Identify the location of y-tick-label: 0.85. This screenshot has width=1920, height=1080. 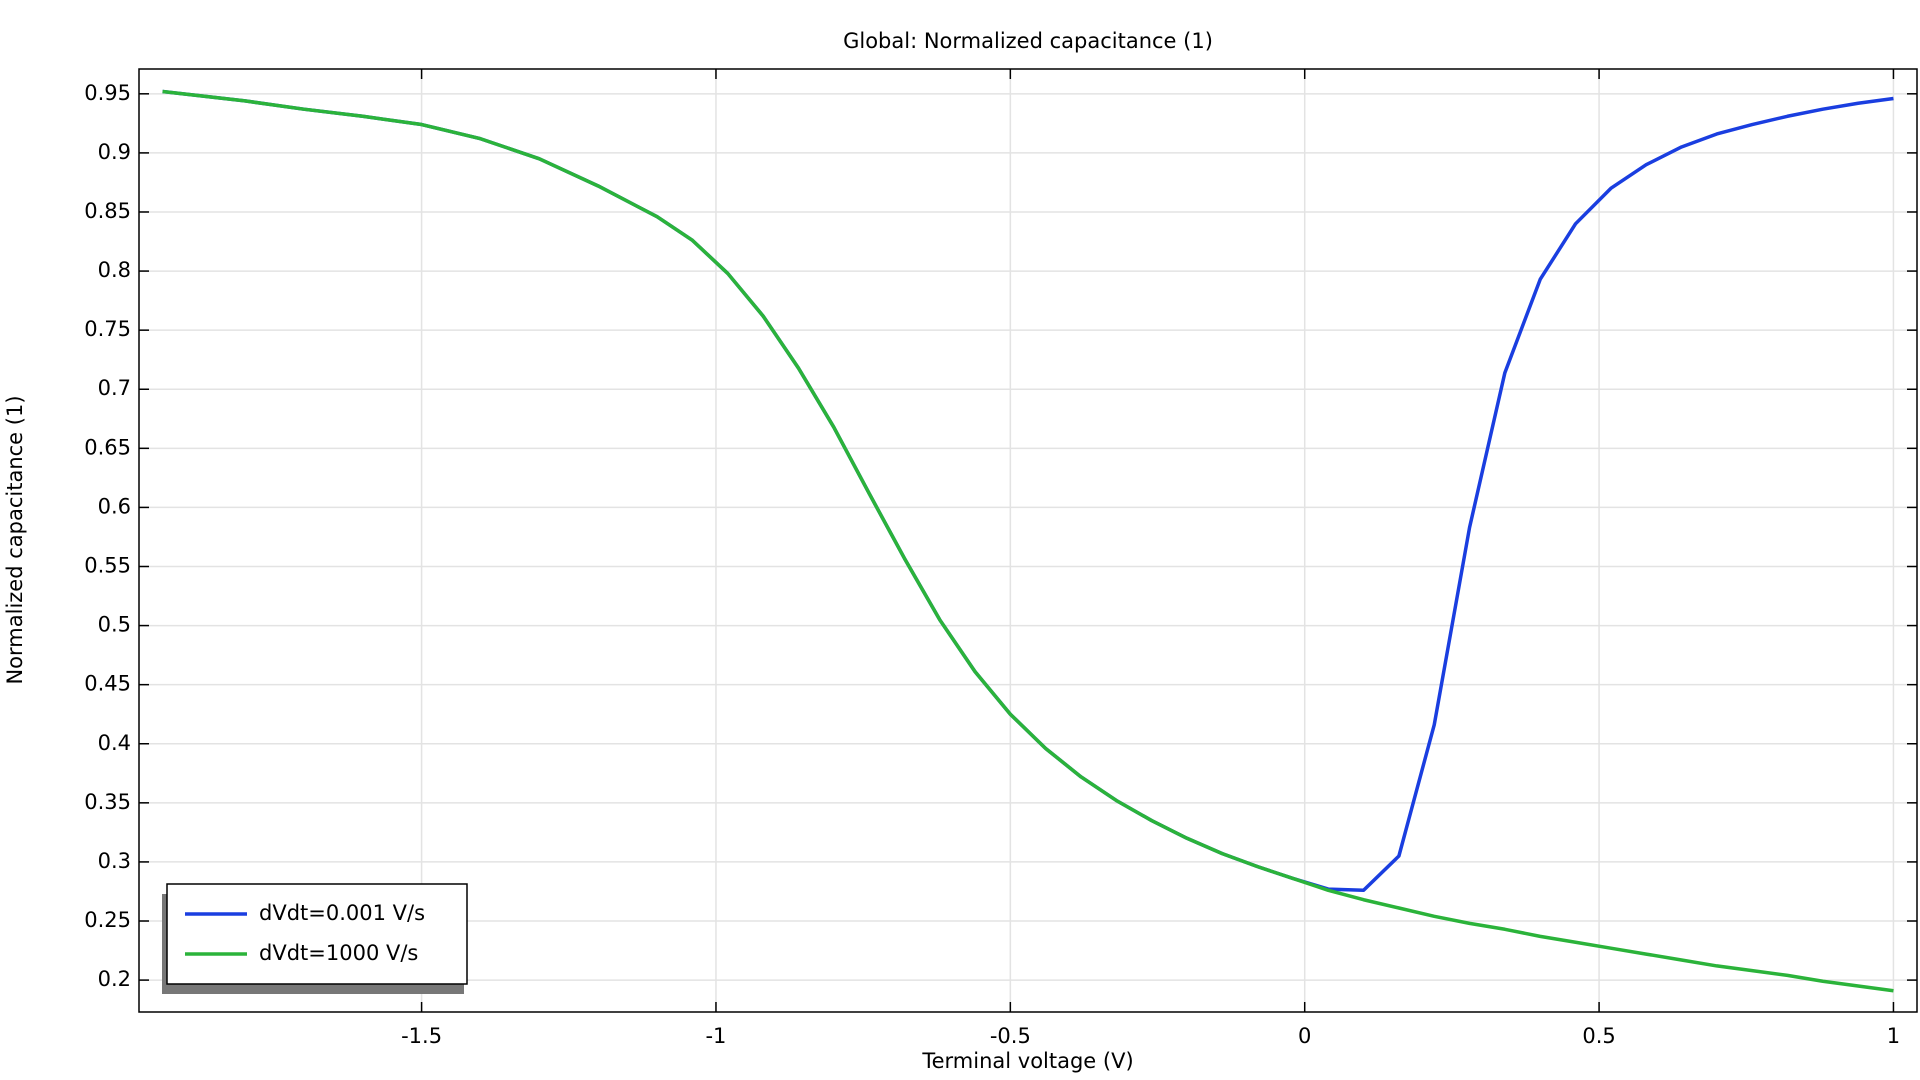
(107, 211).